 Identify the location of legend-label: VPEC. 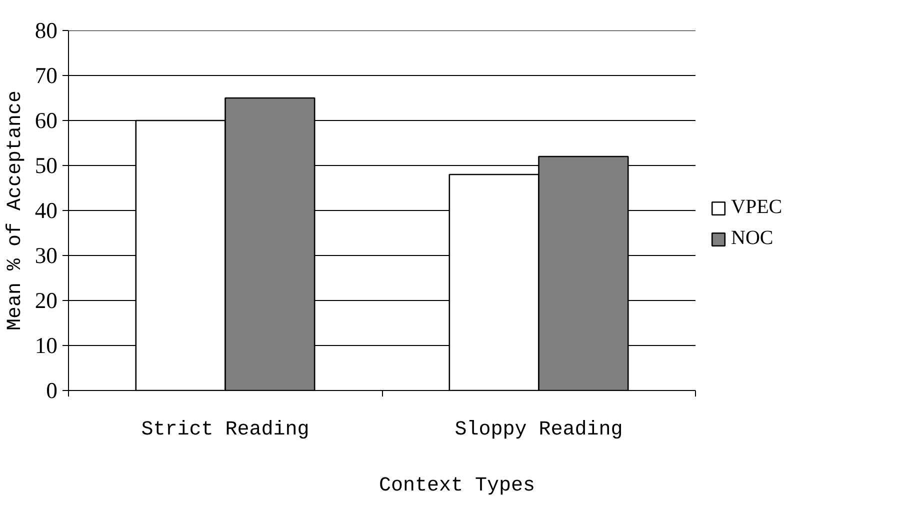
(756, 207).